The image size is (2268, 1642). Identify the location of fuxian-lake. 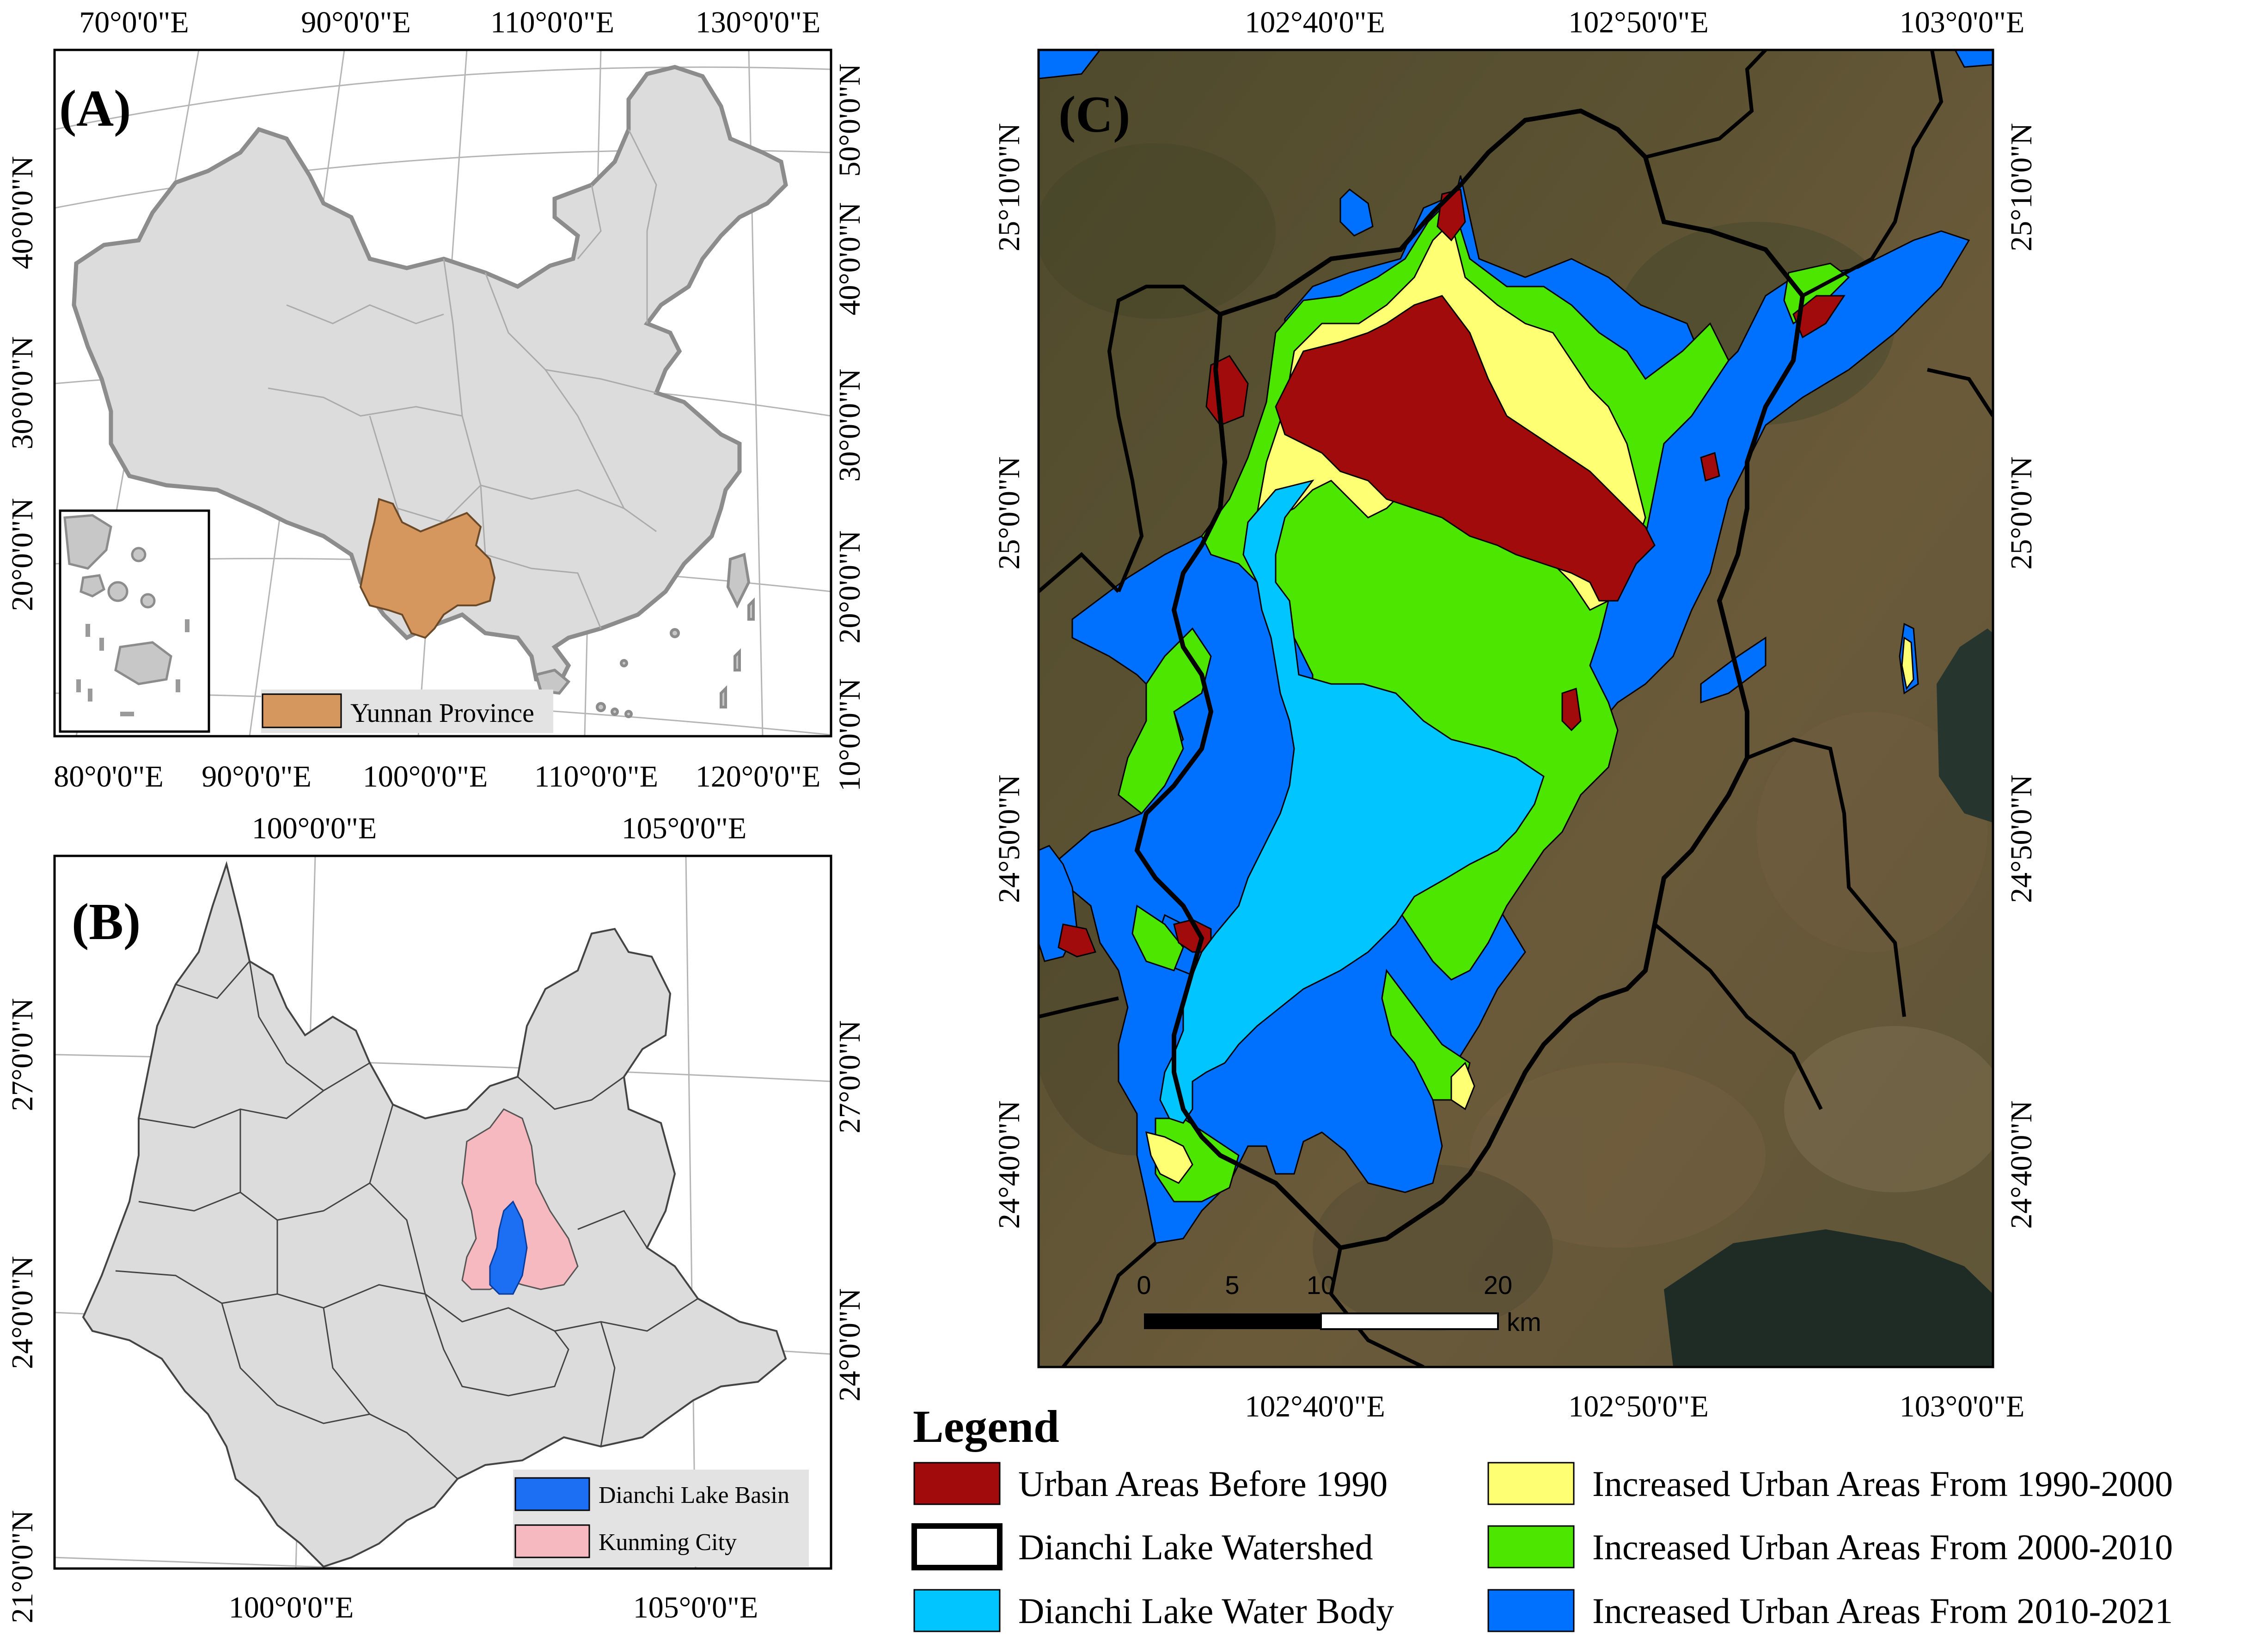
(1829, 1298).